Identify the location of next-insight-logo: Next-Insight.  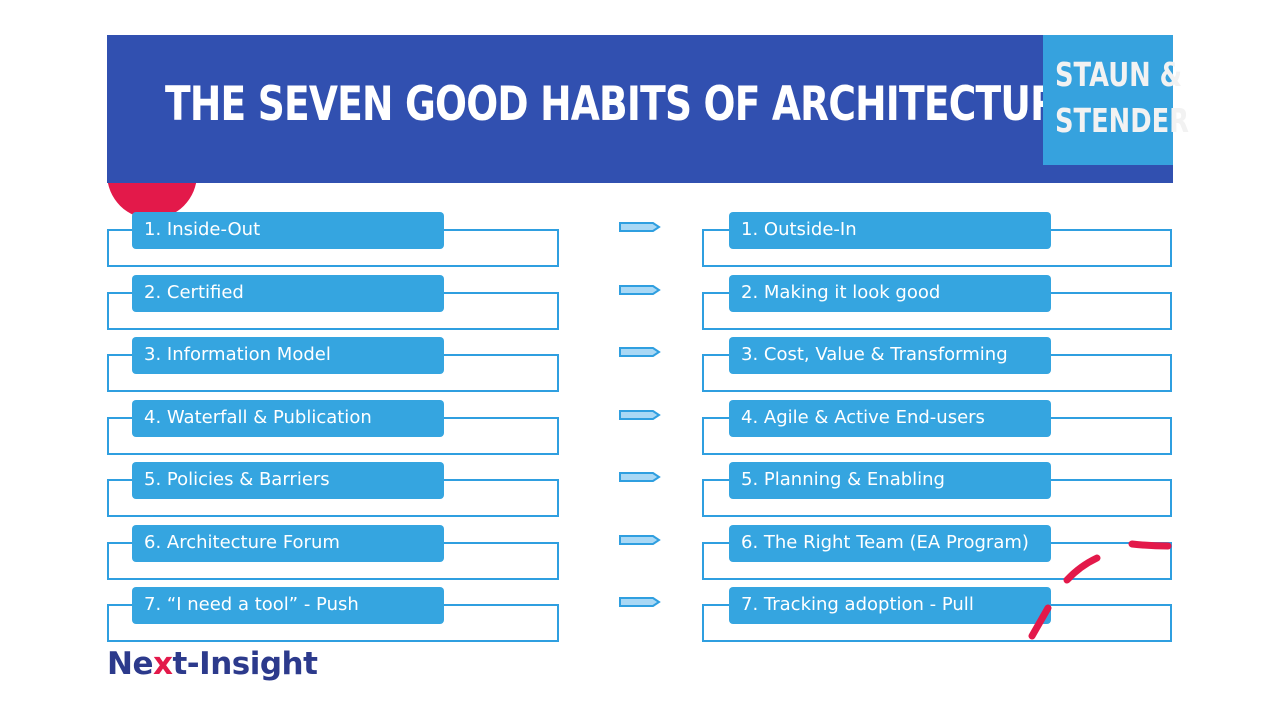
(212, 664).